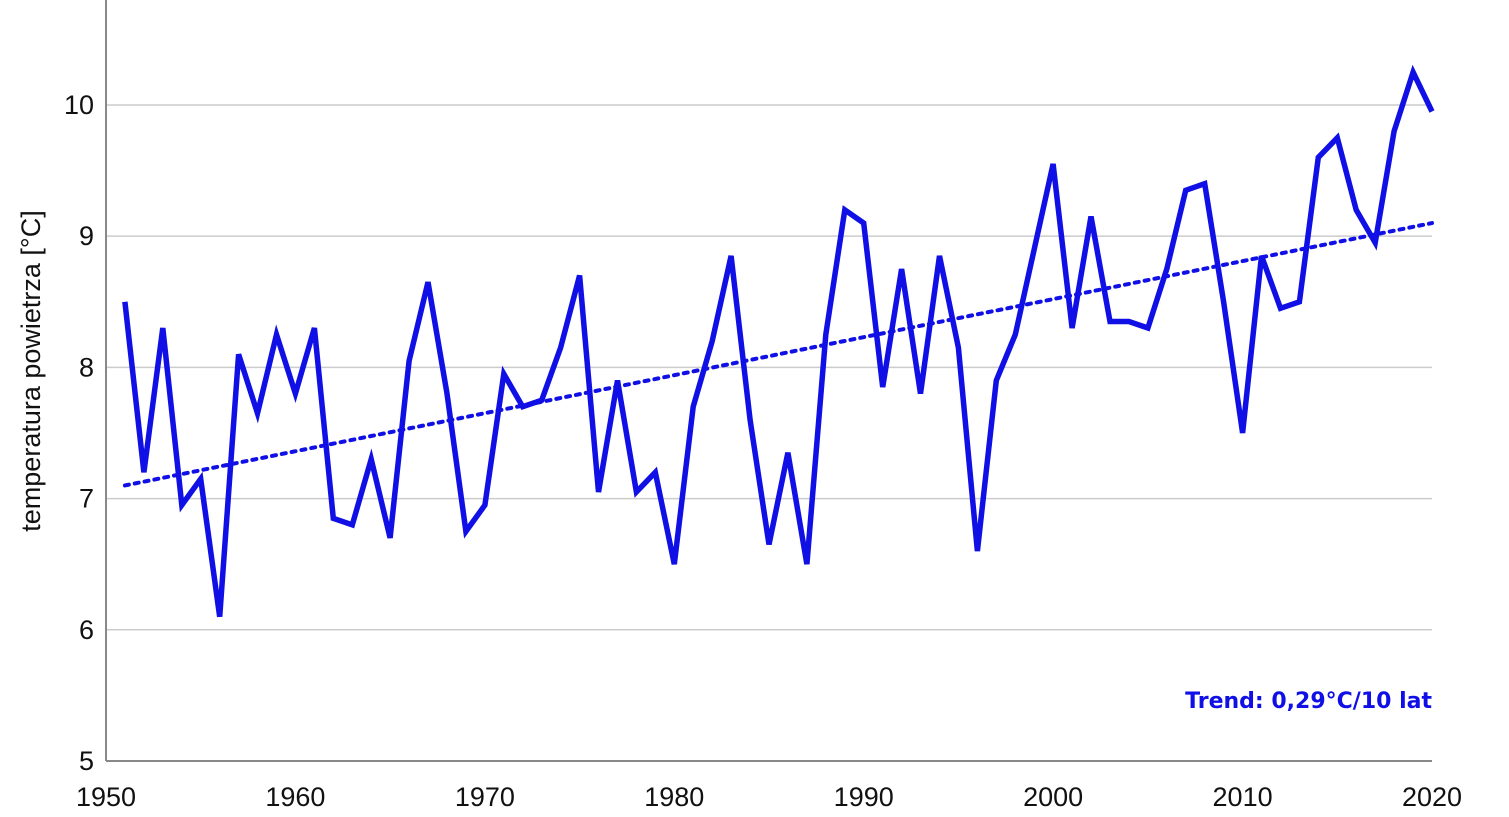 The height and width of the screenshot is (817, 1509). What do you see at coordinates (674, 797) in the screenshot?
I see `x-tick-label: 1980` at bounding box center [674, 797].